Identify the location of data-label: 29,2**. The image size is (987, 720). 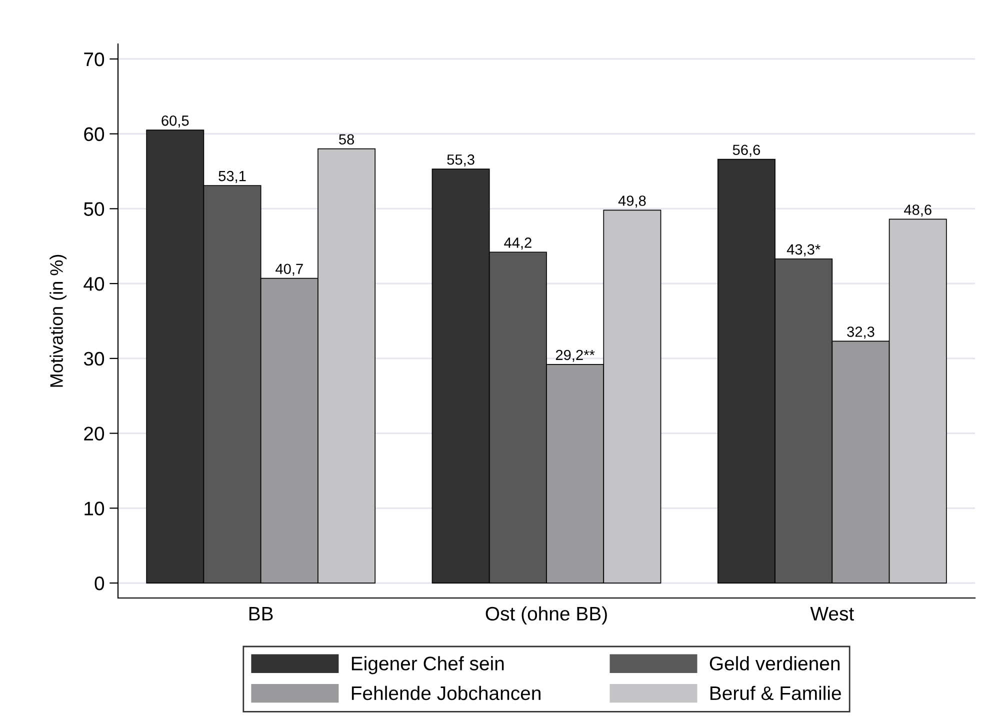
(575, 356).